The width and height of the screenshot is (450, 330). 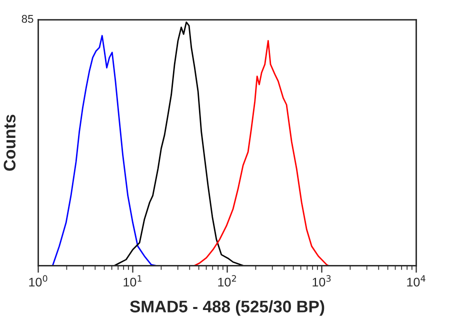 I want to click on x-tick-label: 10$^{0}$, so click(x=38, y=281).